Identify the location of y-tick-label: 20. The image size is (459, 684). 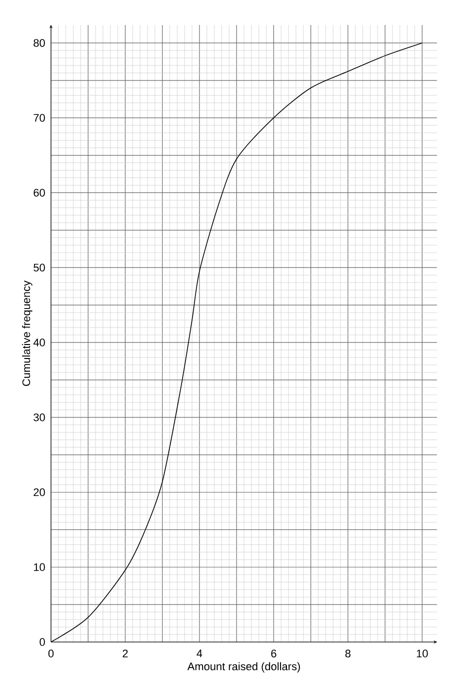
(39, 492).